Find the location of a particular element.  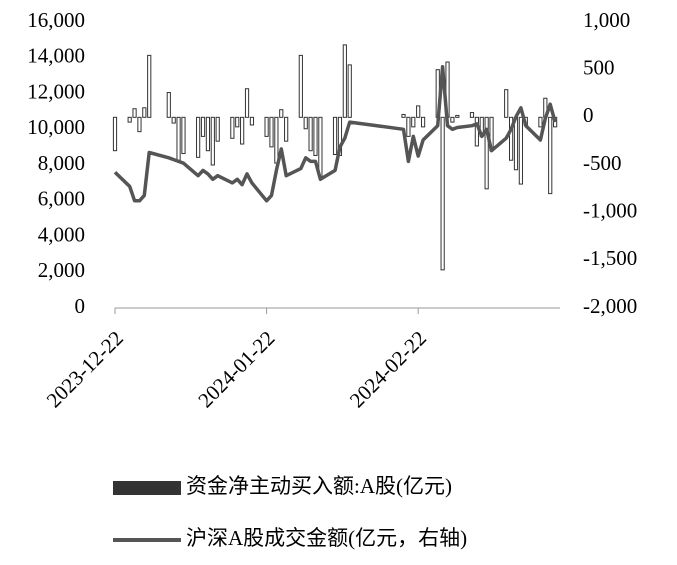

x-tick-label: 2024-02-22 is located at coordinates (388, 369).